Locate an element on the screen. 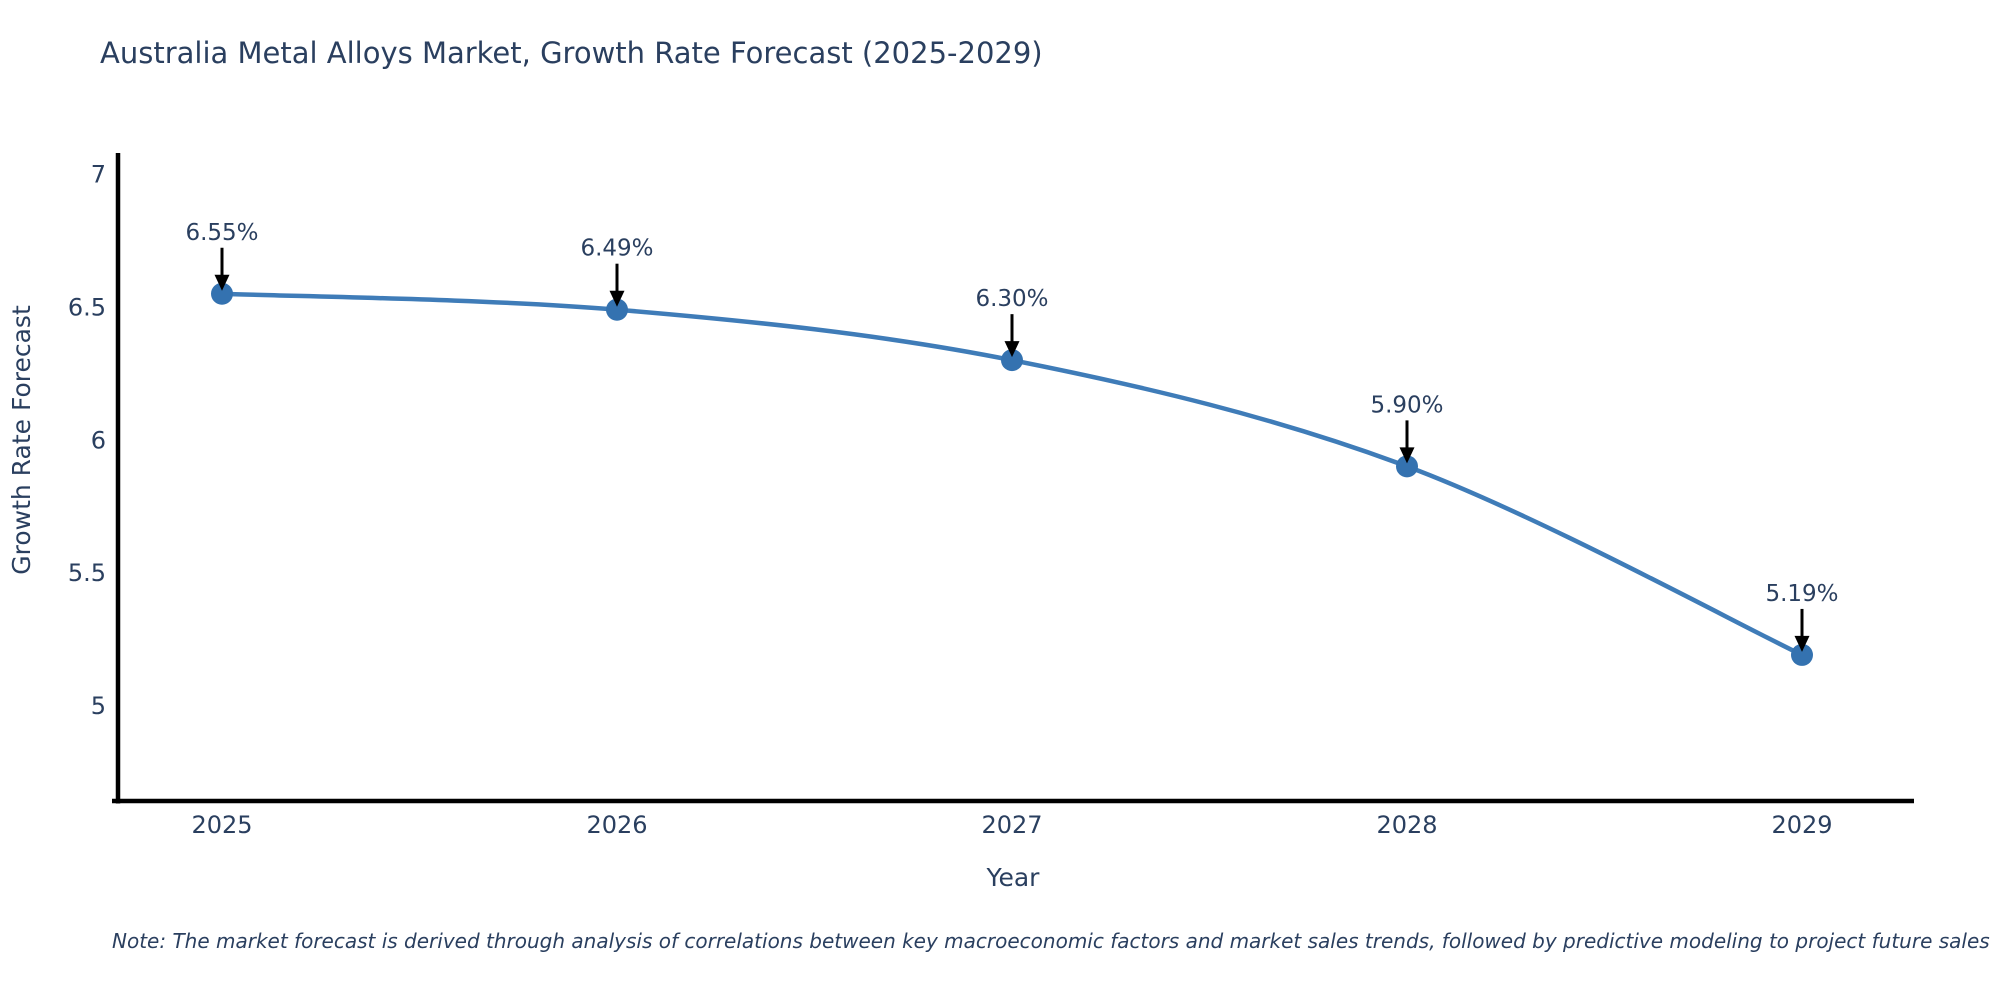  x-tick-label-2027: 2027 is located at coordinates (1011, 825).